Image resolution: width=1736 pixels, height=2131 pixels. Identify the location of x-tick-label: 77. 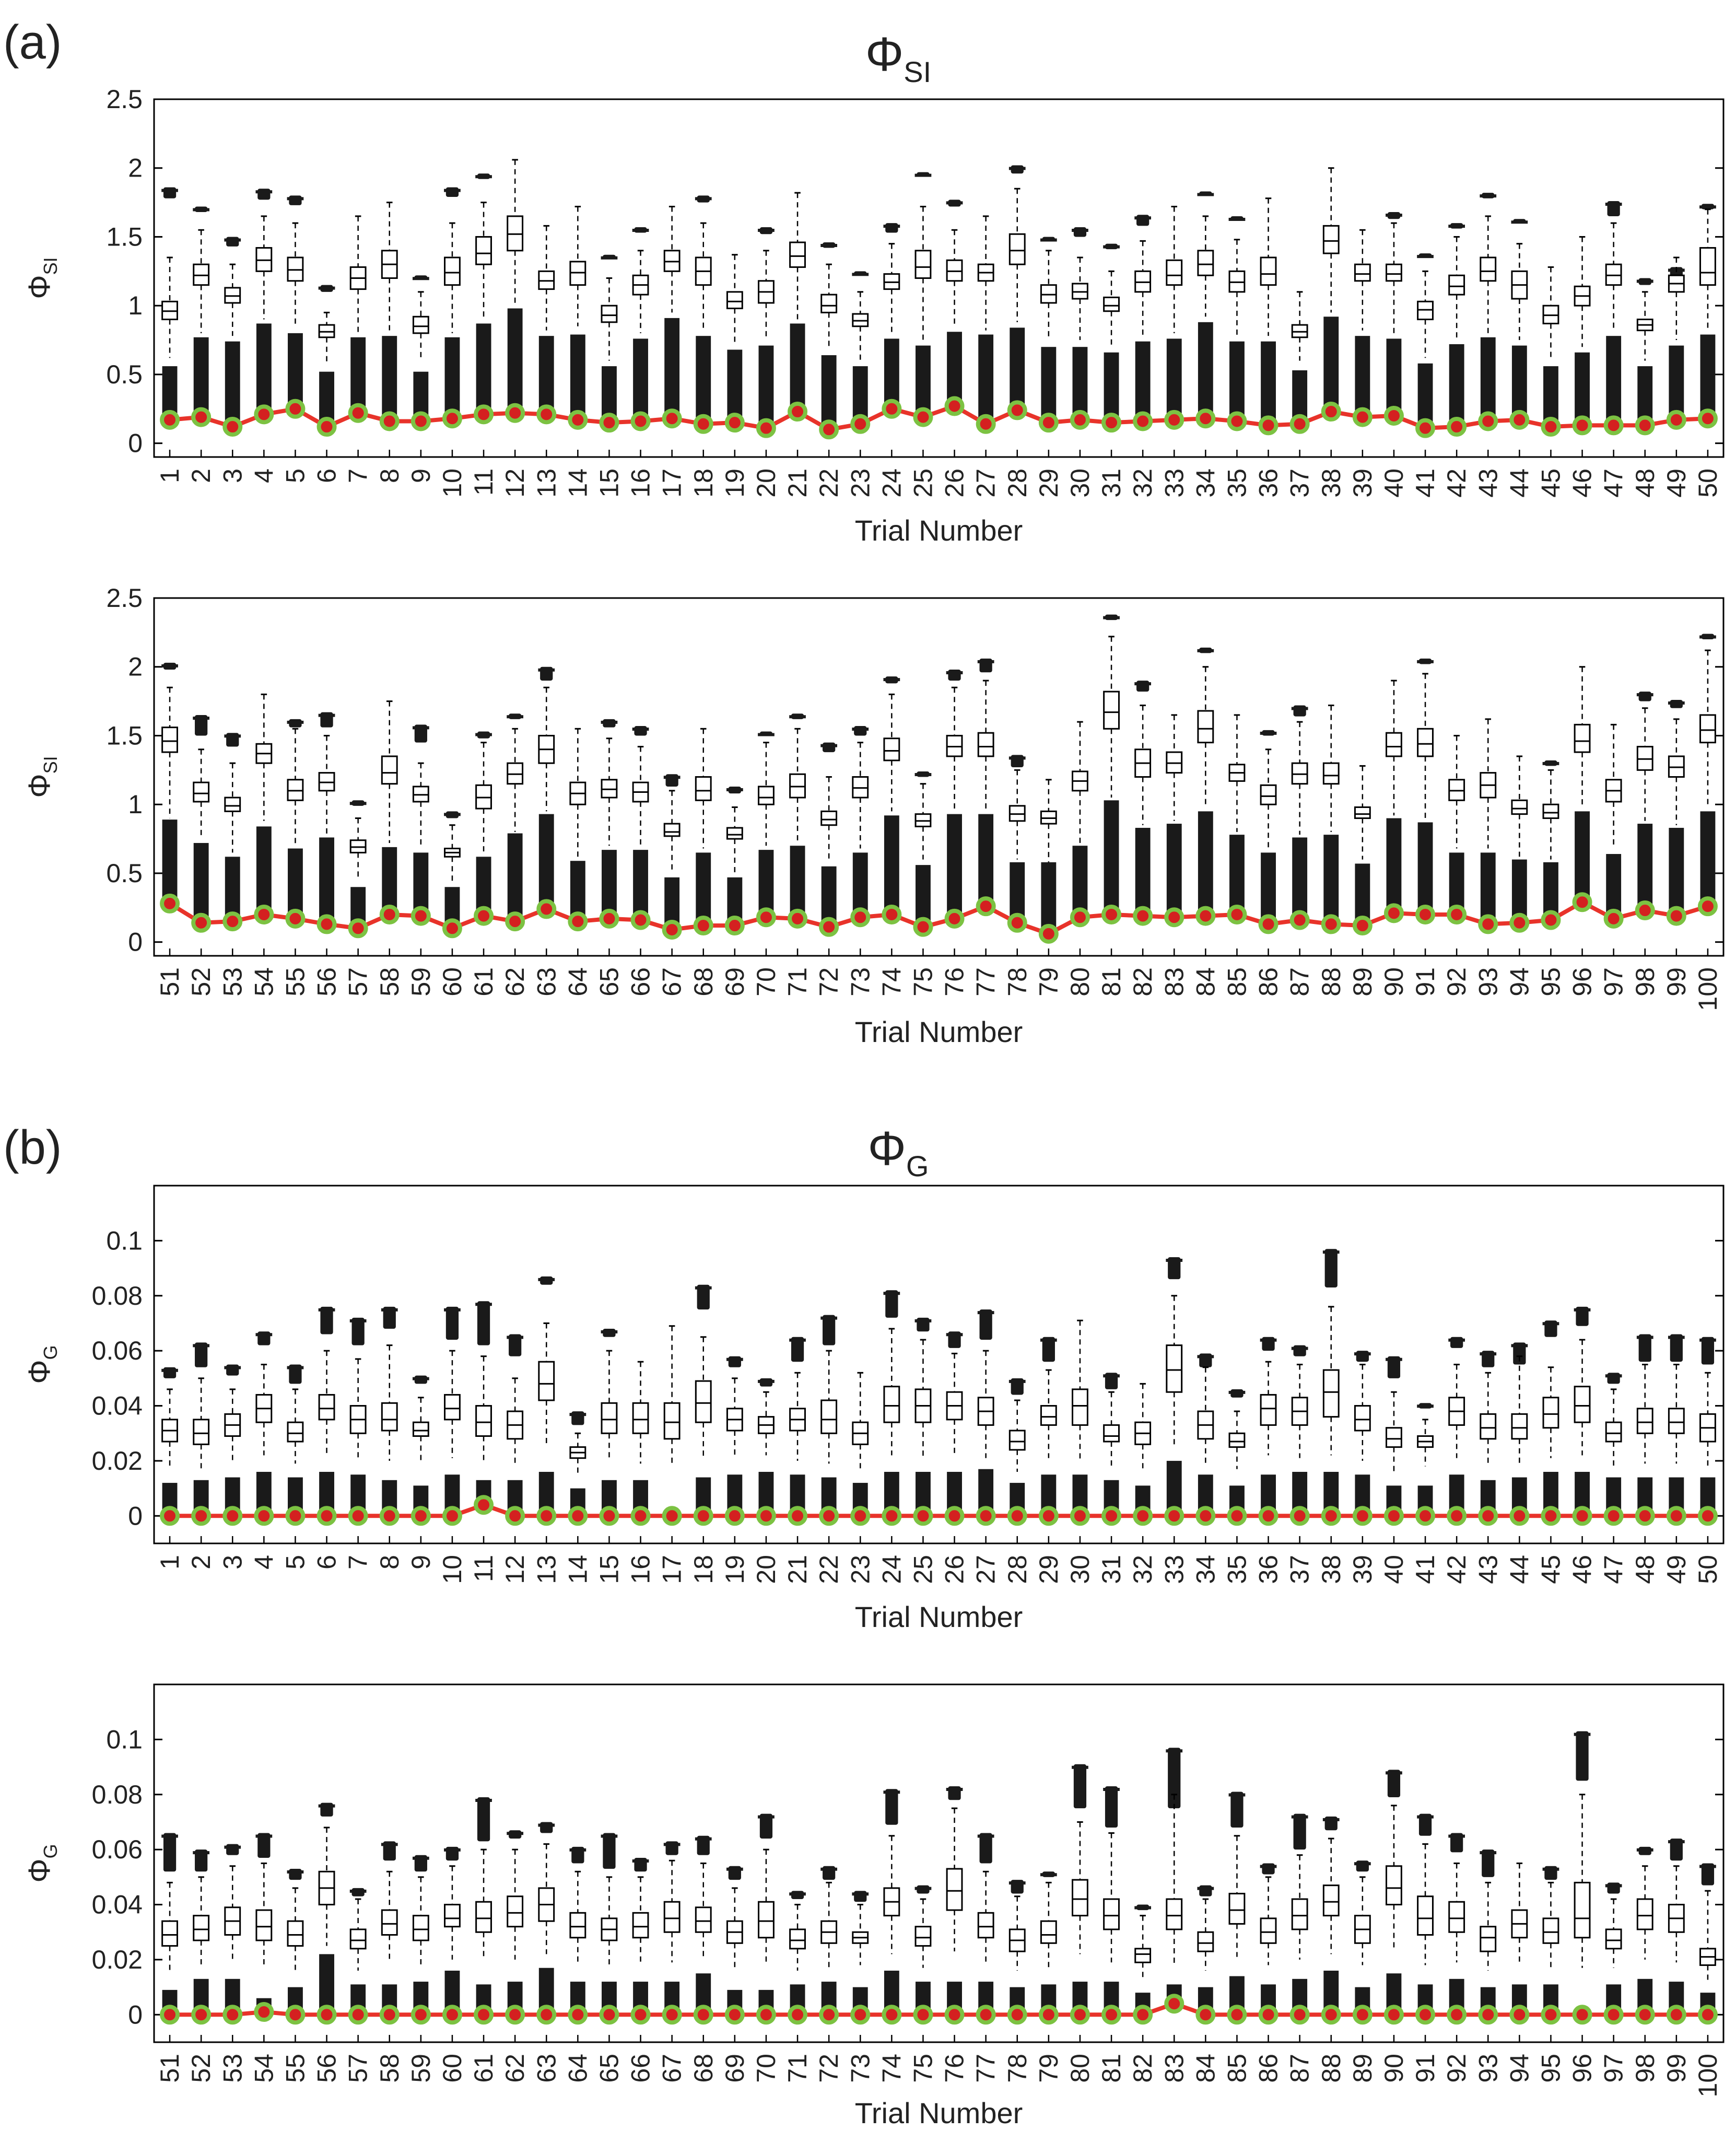
(986, 2068).